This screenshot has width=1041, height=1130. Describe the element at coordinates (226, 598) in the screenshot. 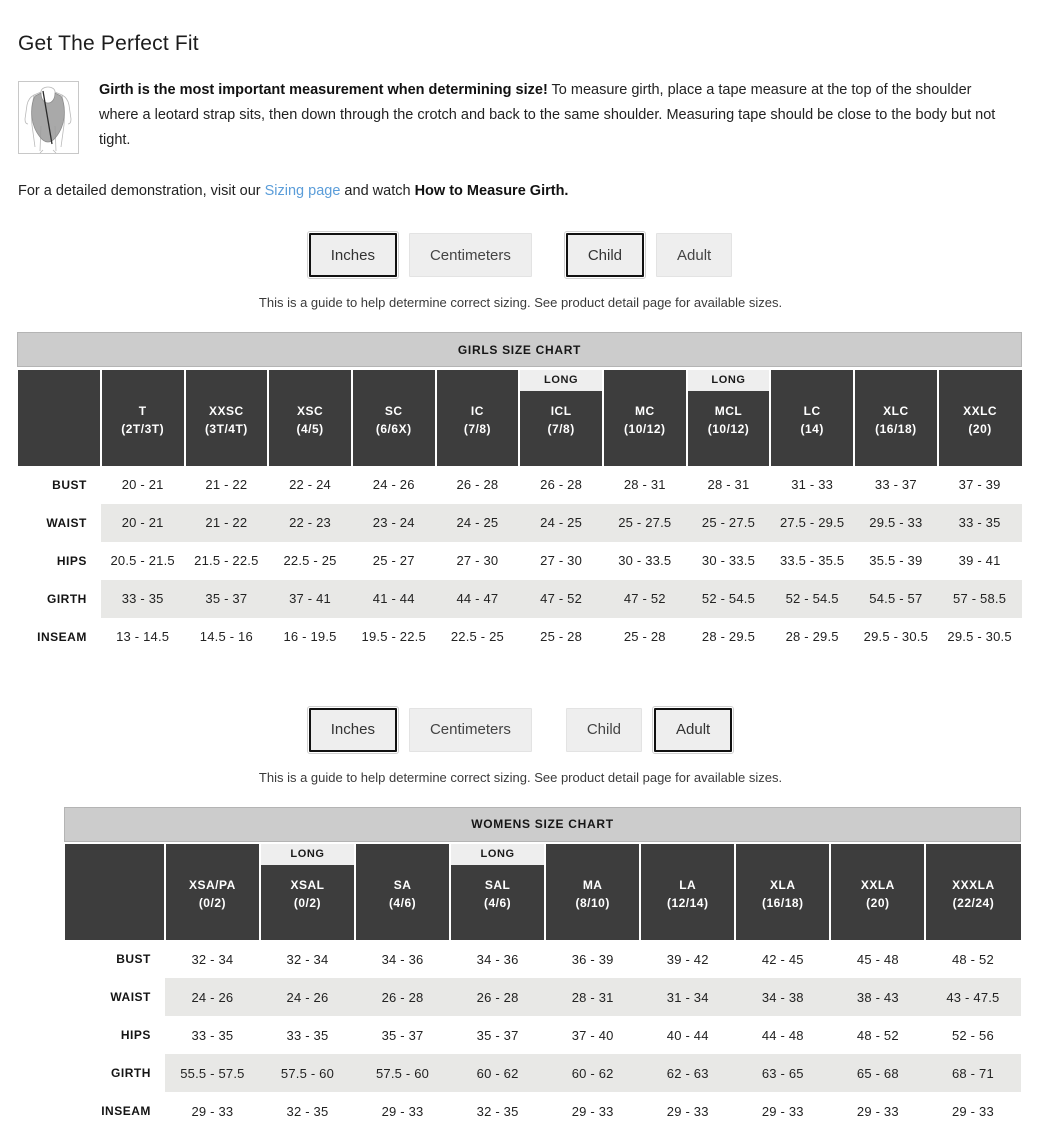

I see `girls-cell-girth-xxsc: 35 - 37` at that location.